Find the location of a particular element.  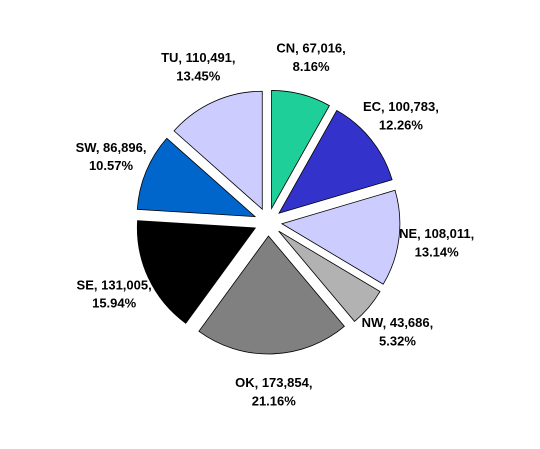

percent-label: 13.45% is located at coordinates (198, 75).